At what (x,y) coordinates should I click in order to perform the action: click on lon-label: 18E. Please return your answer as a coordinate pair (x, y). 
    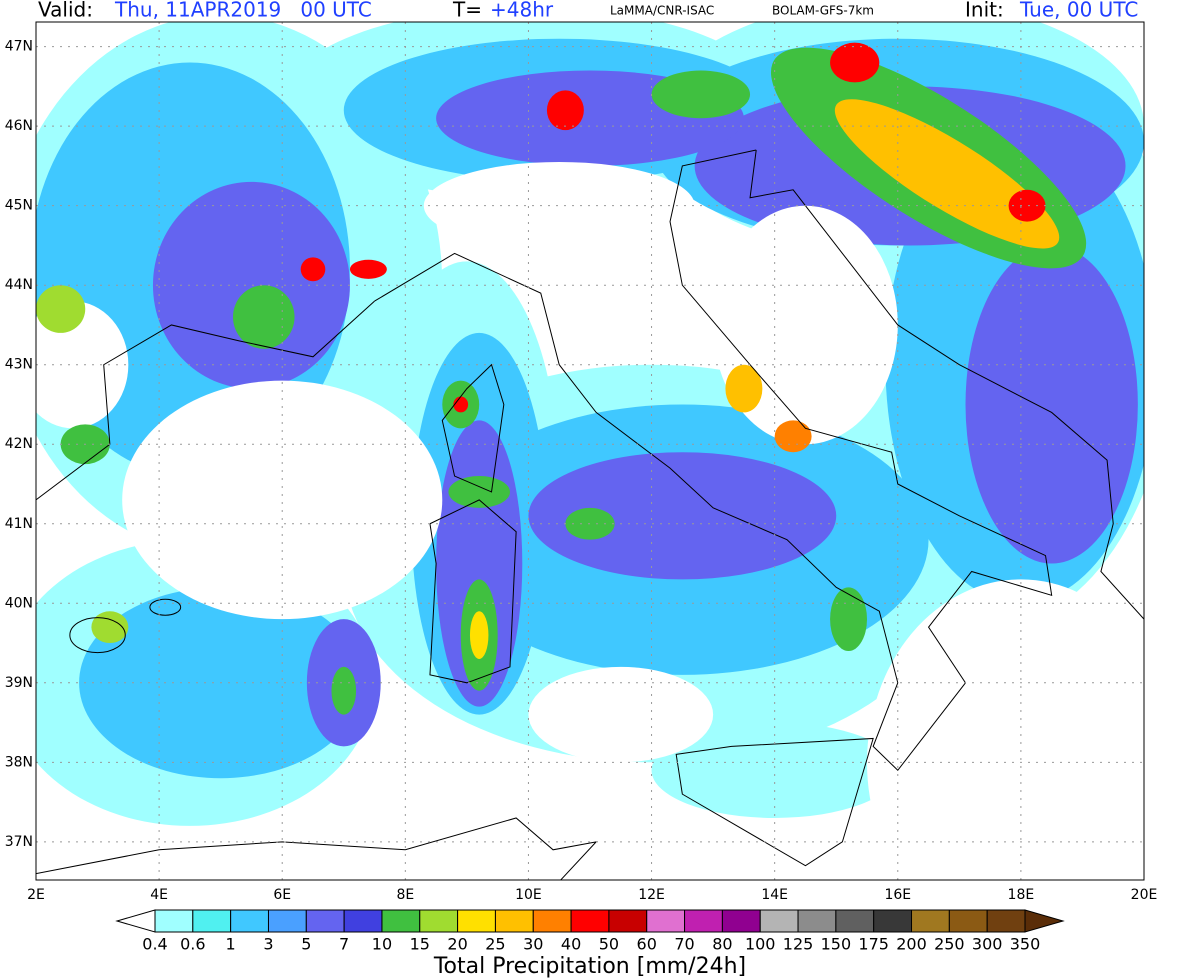
    Looking at the image, I should click on (1021, 895).